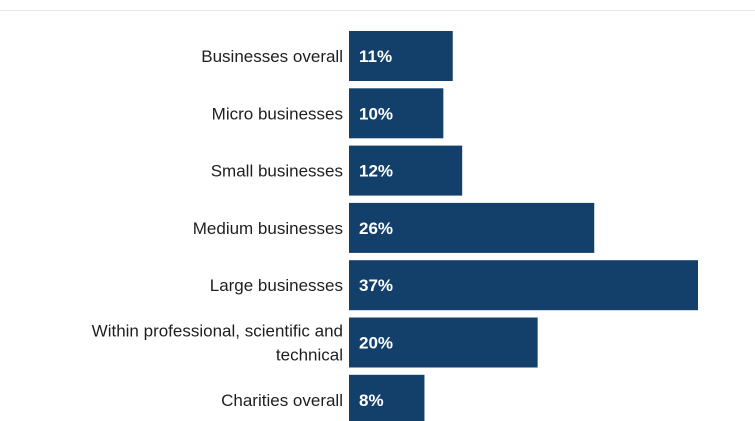 The image size is (755, 421). I want to click on category-label-2: Small businesses, so click(277, 171).